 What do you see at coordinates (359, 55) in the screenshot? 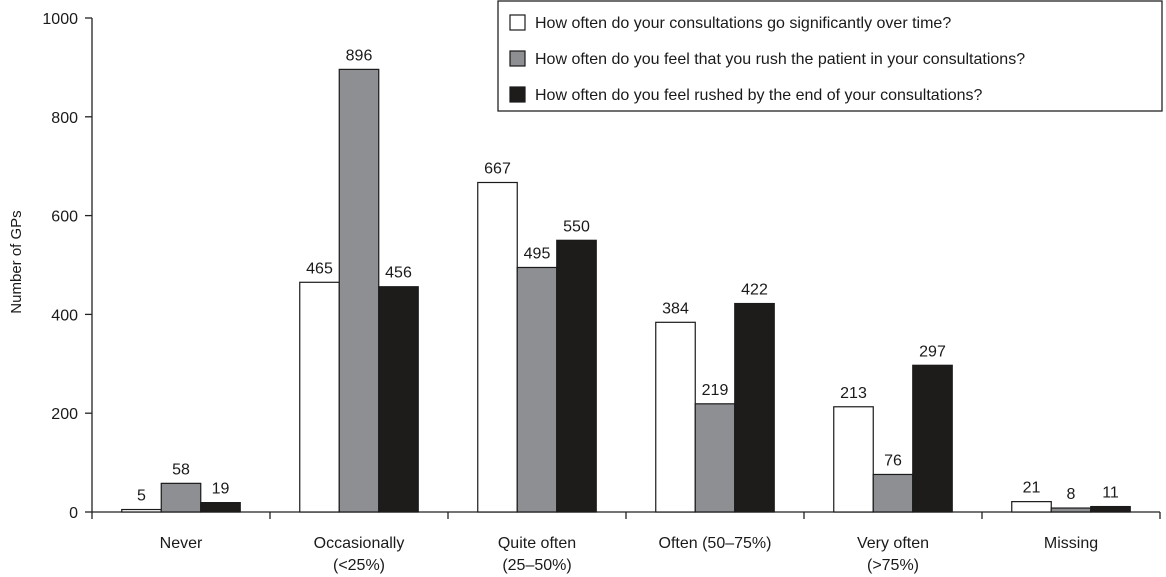
I see `data-label: 896` at bounding box center [359, 55].